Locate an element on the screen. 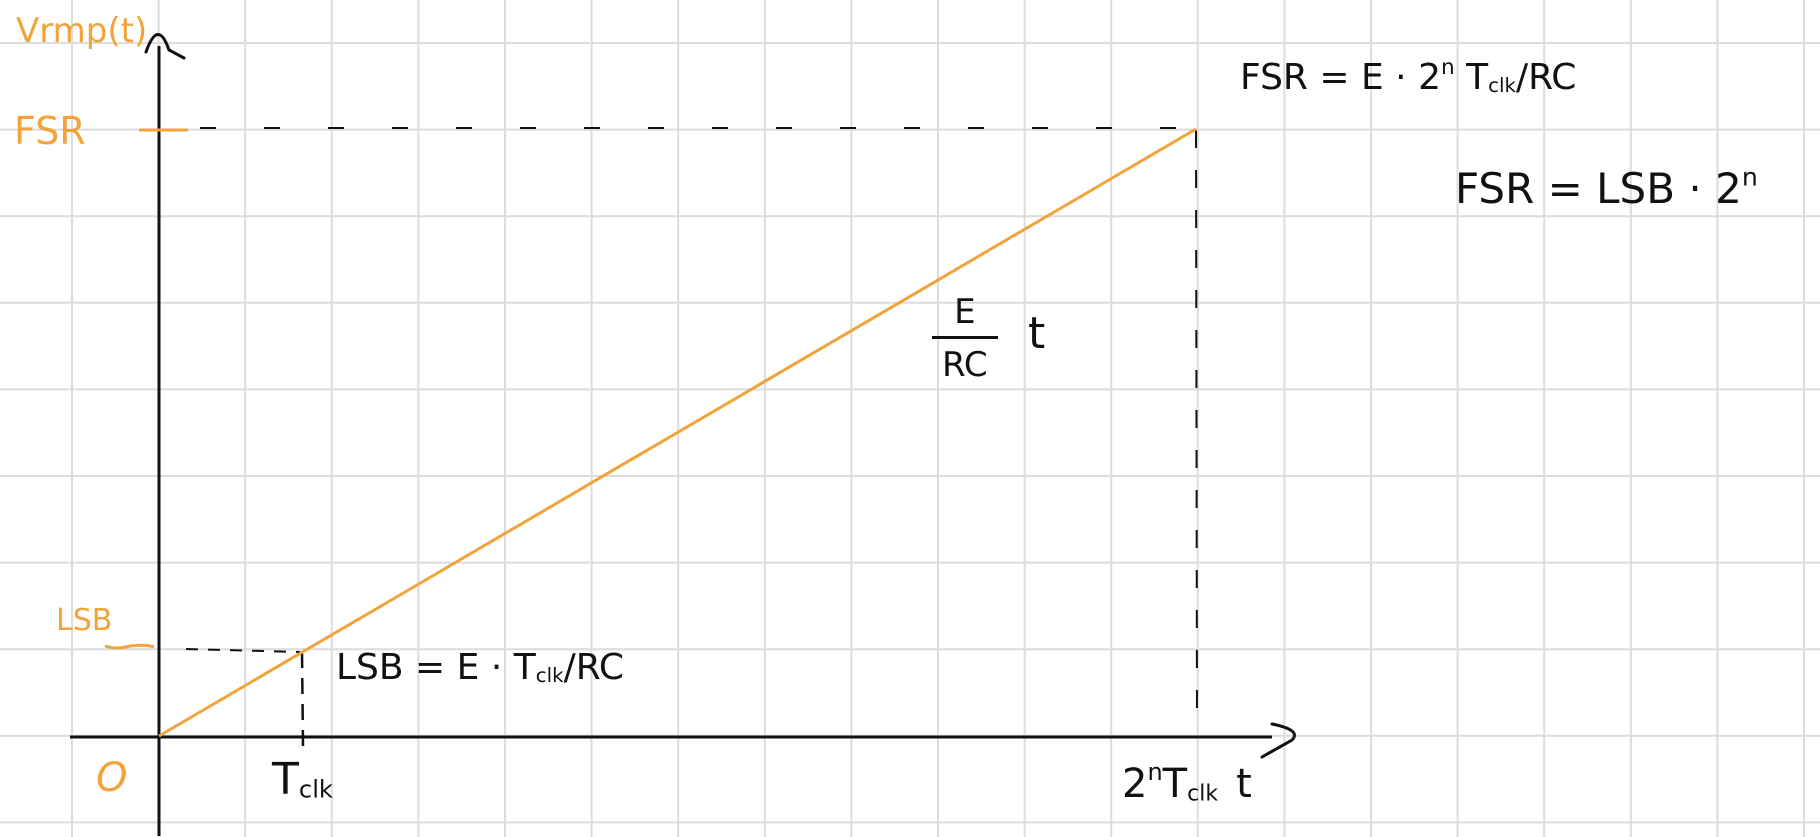 Image resolution: width=1820 pixels, height=837 pixels. slope-fraction: E RC is located at coordinates (965, 338).